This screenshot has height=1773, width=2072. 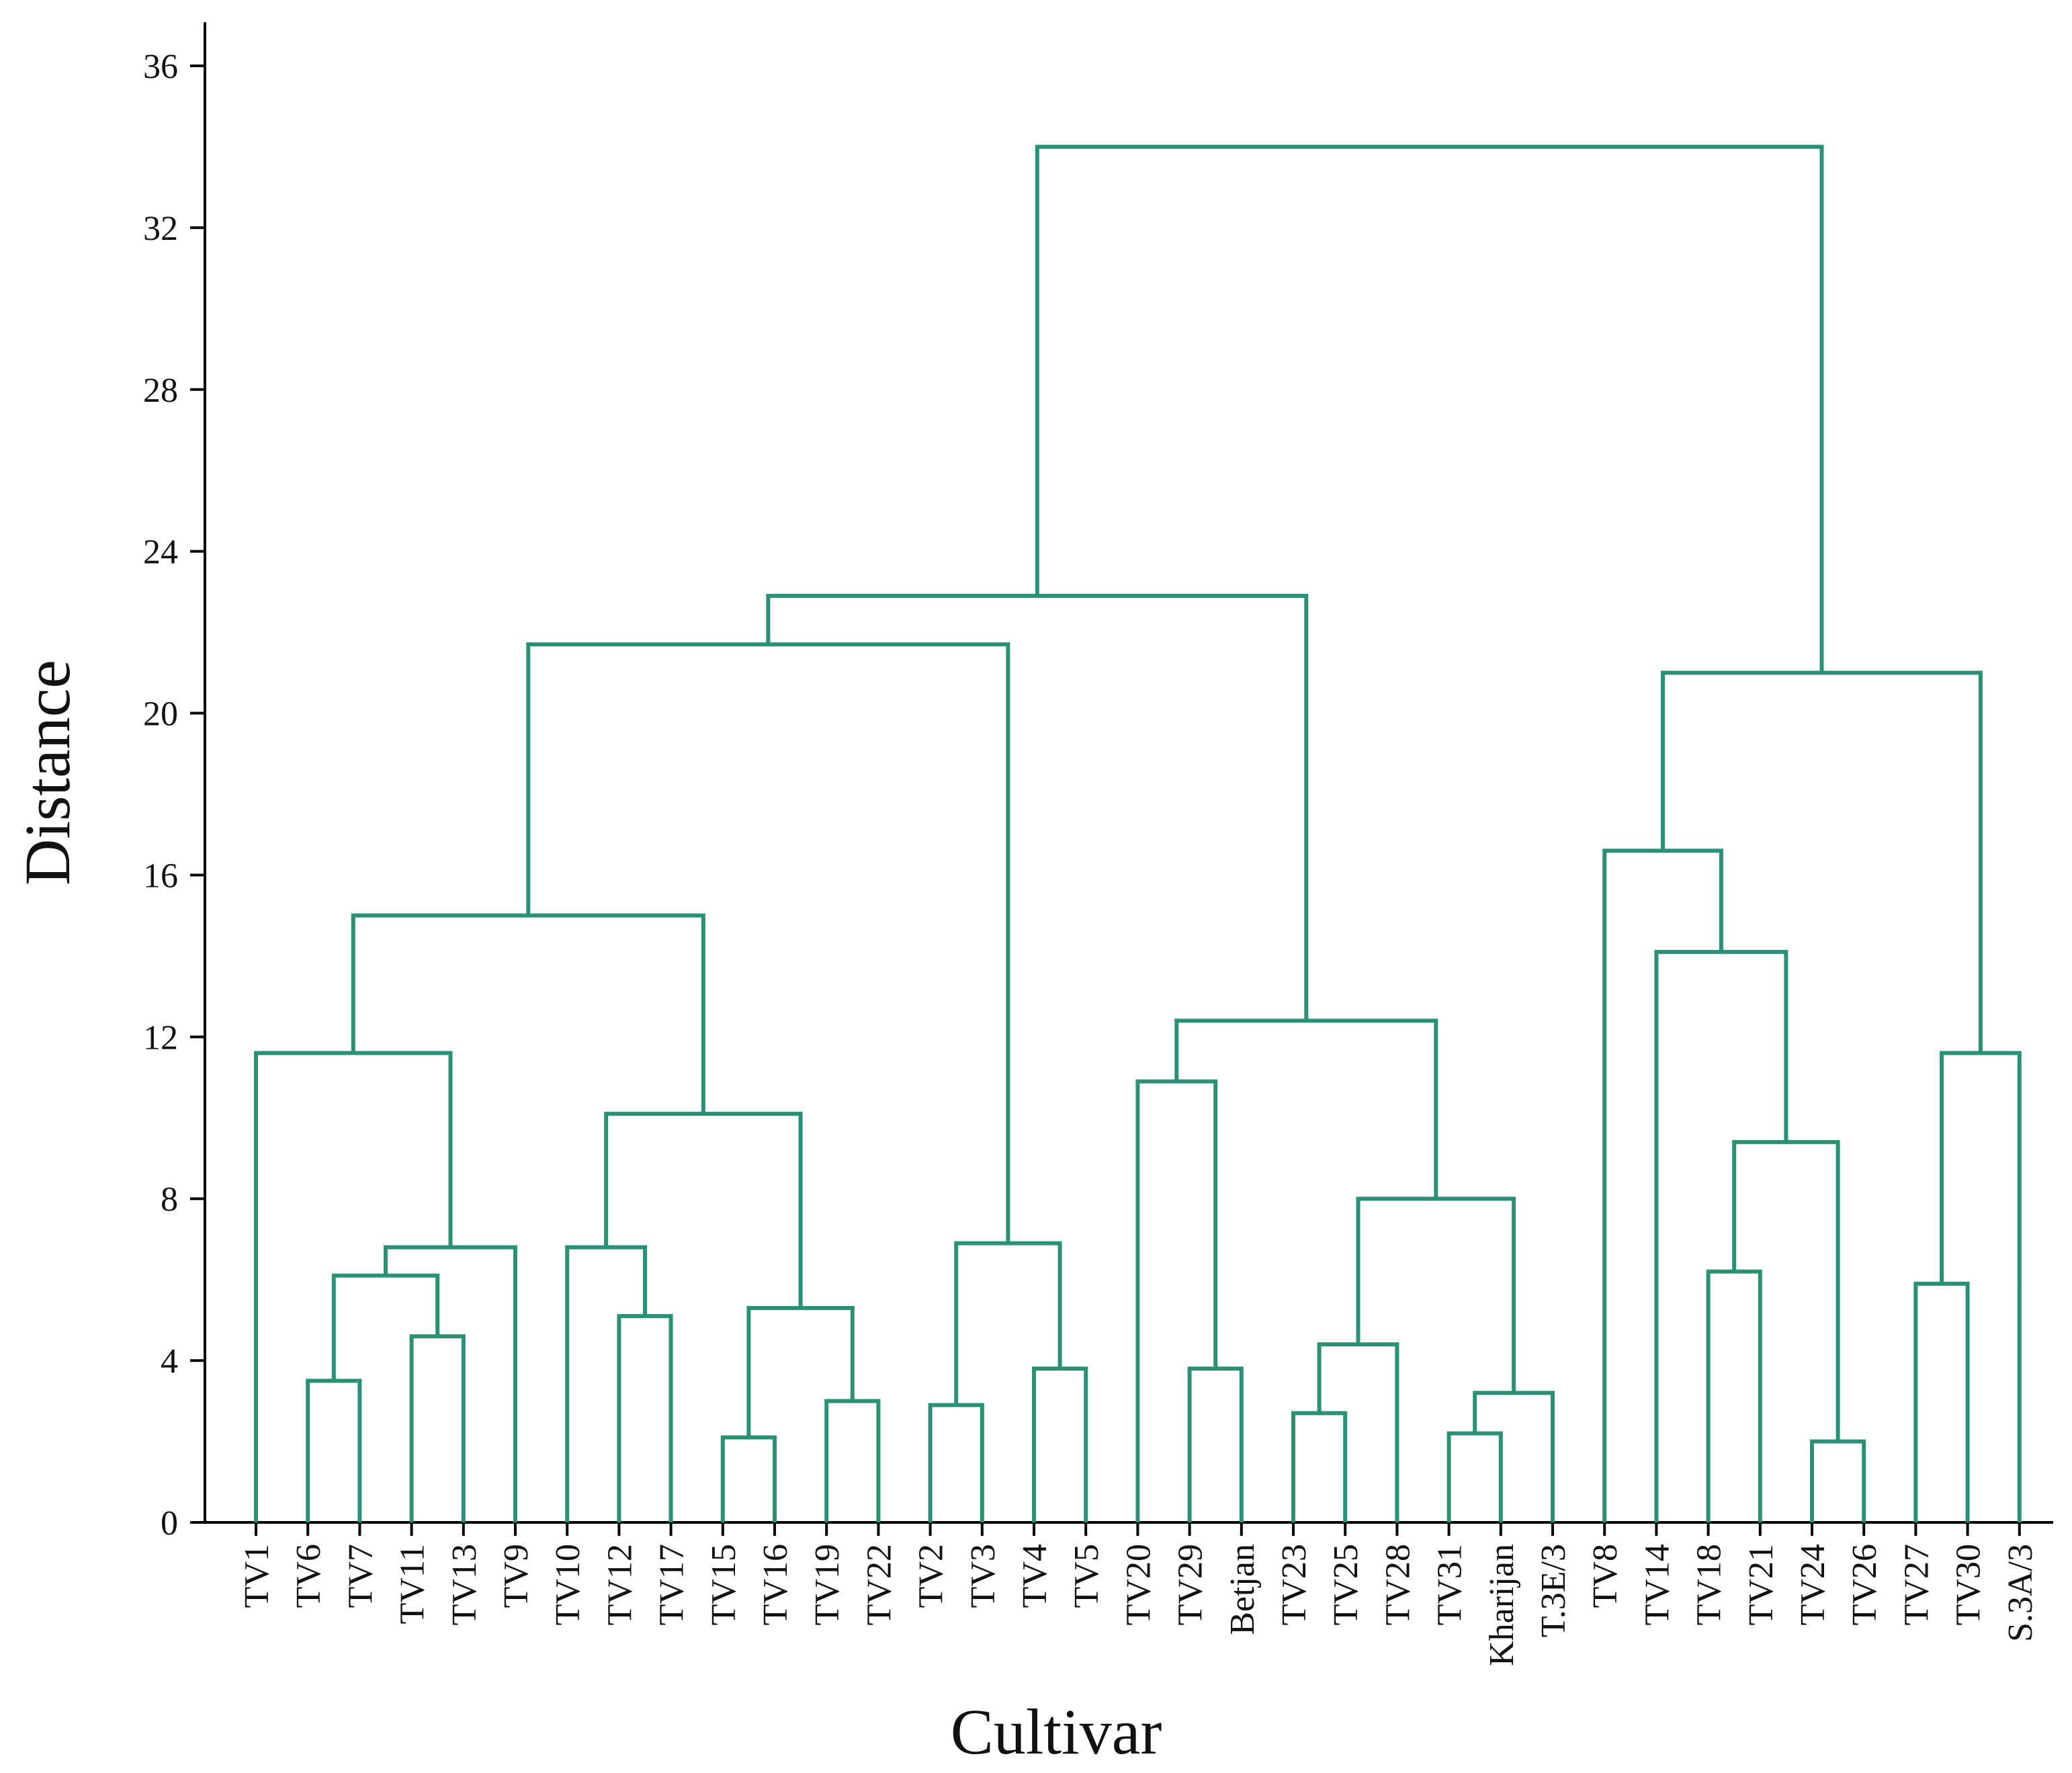 What do you see at coordinates (1709, 1584) in the screenshot?
I see `leaf-label: TV18` at bounding box center [1709, 1584].